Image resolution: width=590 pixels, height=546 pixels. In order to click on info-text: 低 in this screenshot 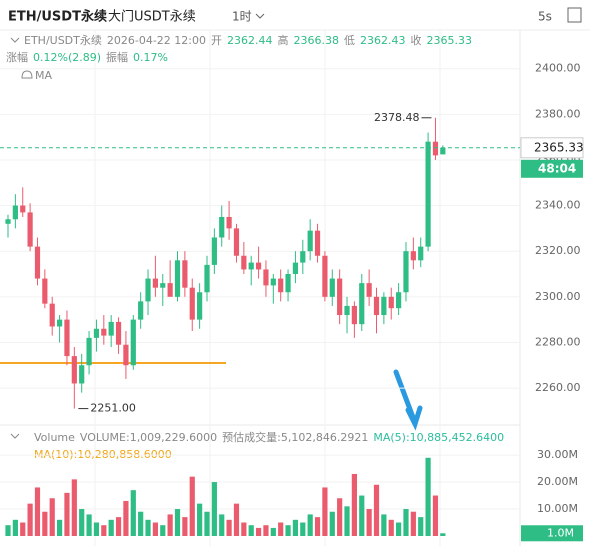, I will do `click(349, 40)`.